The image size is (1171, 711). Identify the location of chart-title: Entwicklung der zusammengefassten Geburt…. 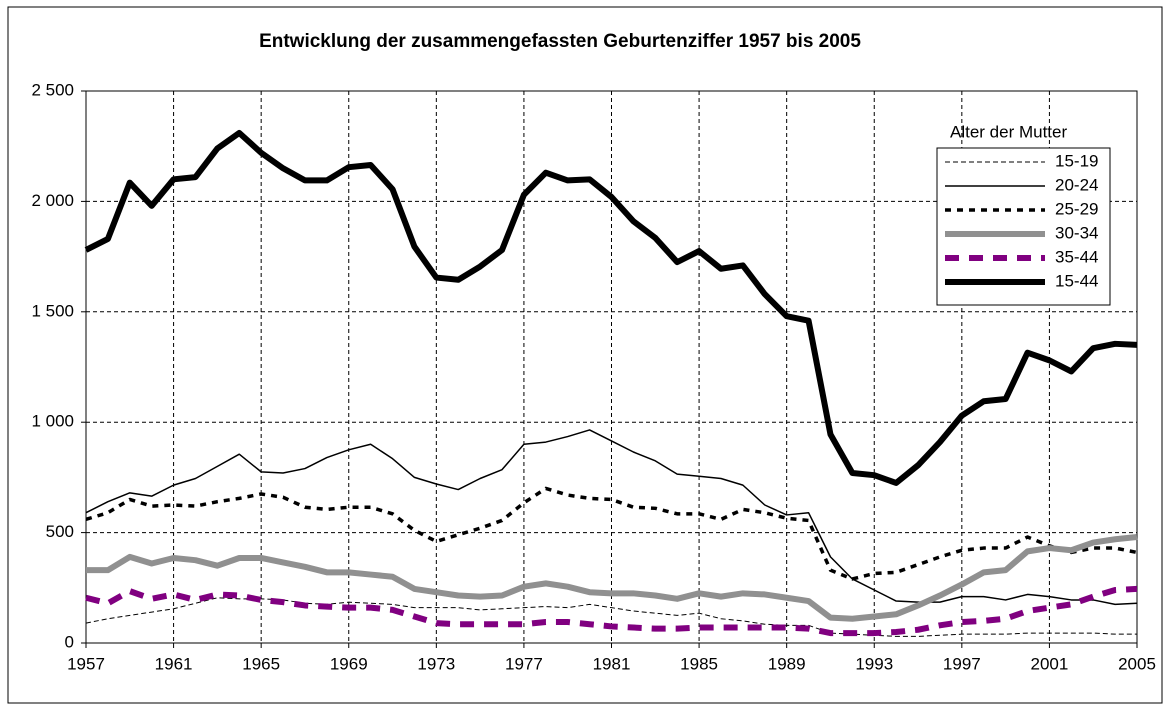
(560, 41).